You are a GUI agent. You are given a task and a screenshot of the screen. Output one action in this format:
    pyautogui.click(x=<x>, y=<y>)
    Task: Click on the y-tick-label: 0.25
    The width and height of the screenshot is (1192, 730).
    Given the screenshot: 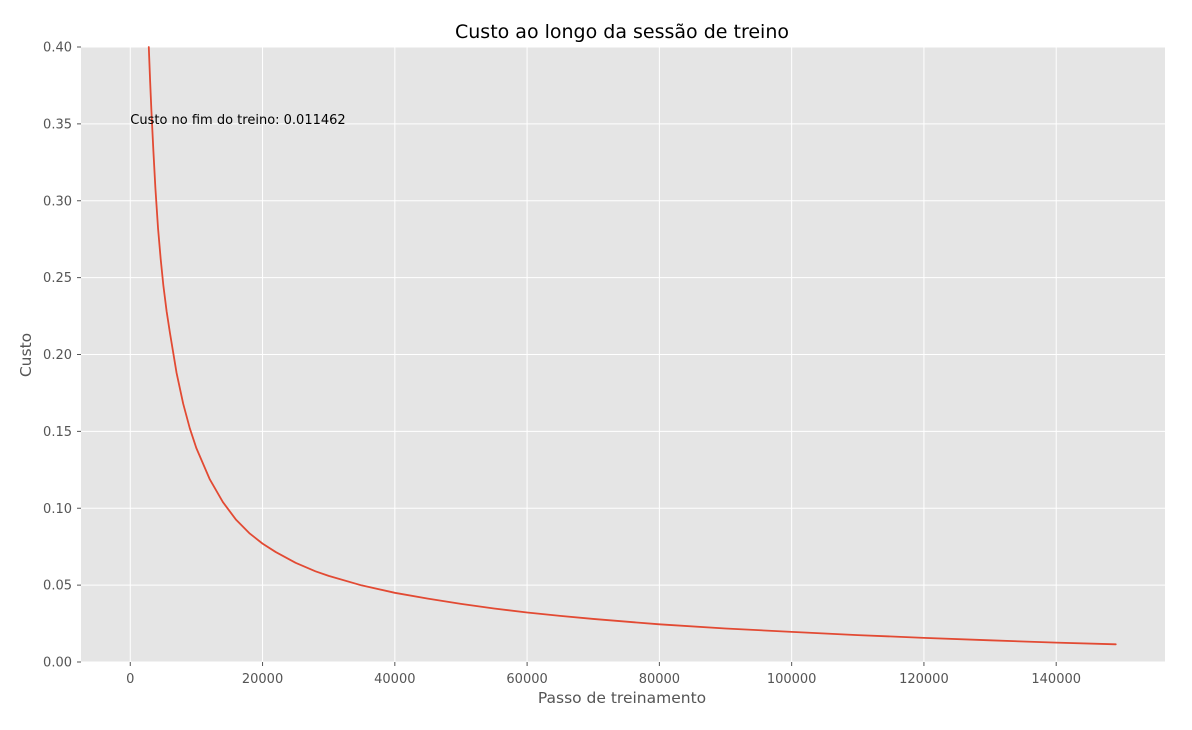 What is the action you would take?
    pyautogui.click(x=57, y=278)
    